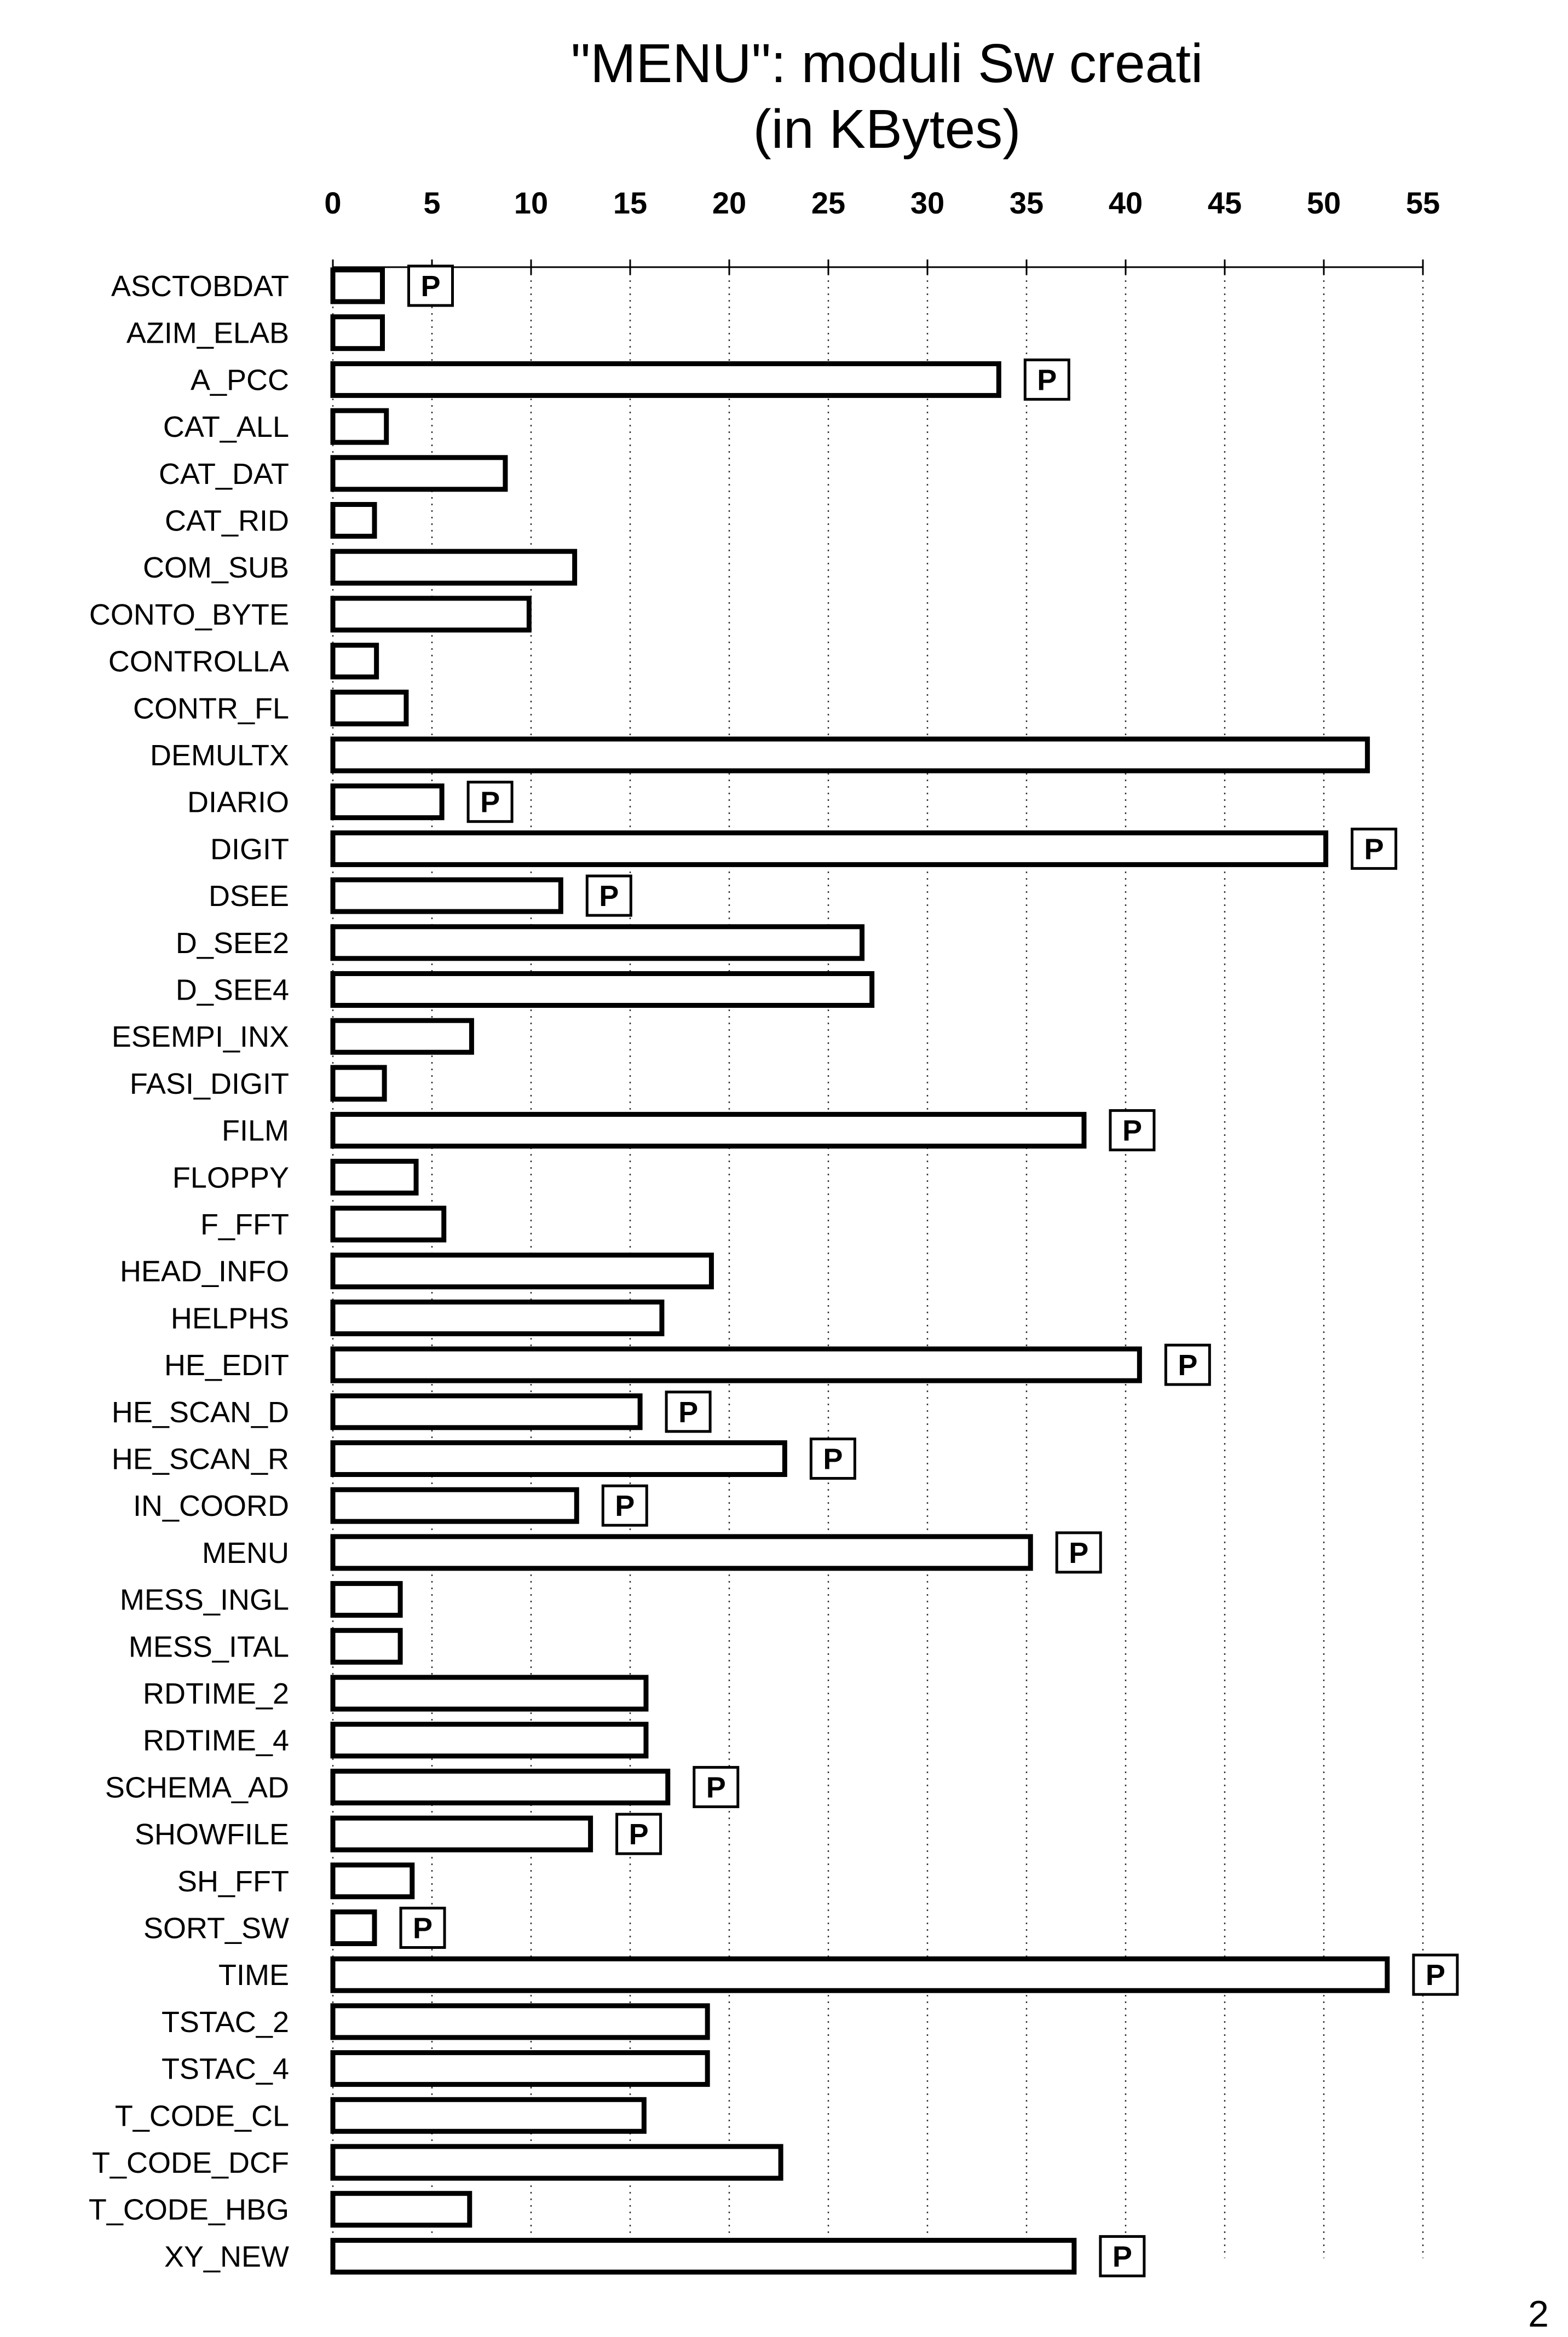  Describe the element at coordinates (225, 2022) in the screenshot. I see `category-label: TSTAC_2` at that location.